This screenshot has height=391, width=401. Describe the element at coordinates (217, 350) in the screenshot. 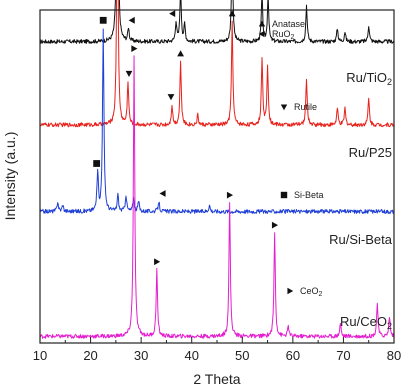

I see `x-axis: 10 20 30 40 50 60 70 80` at that location.